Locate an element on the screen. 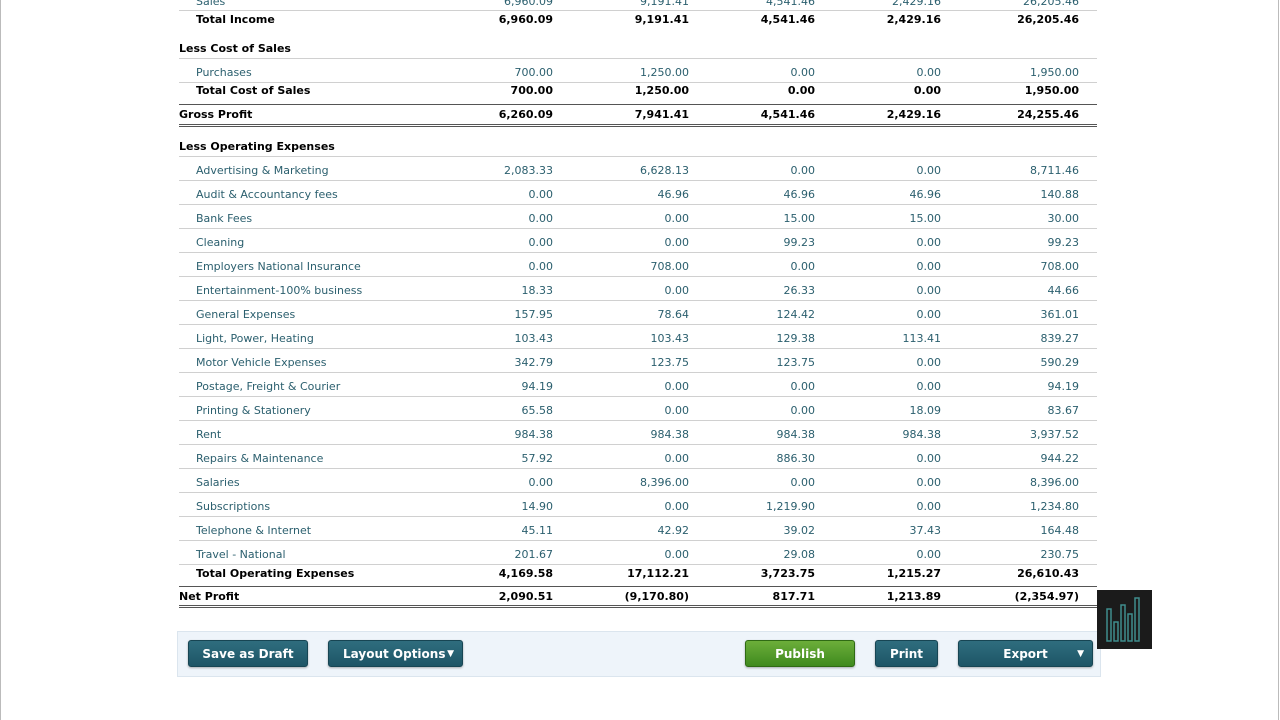 The image size is (1280, 720). amount-cell: 361.01 is located at coordinates (1060, 314).